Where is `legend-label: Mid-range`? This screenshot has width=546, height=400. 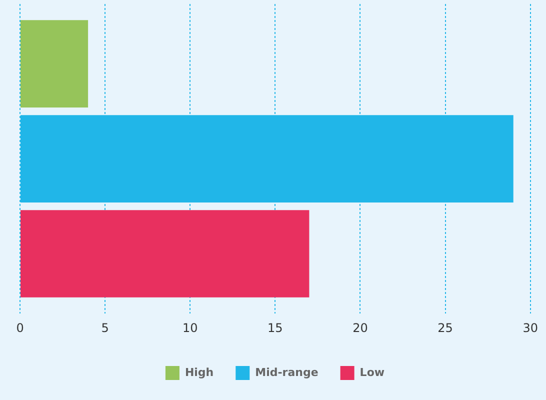 legend-label: Mid-range is located at coordinates (286, 372).